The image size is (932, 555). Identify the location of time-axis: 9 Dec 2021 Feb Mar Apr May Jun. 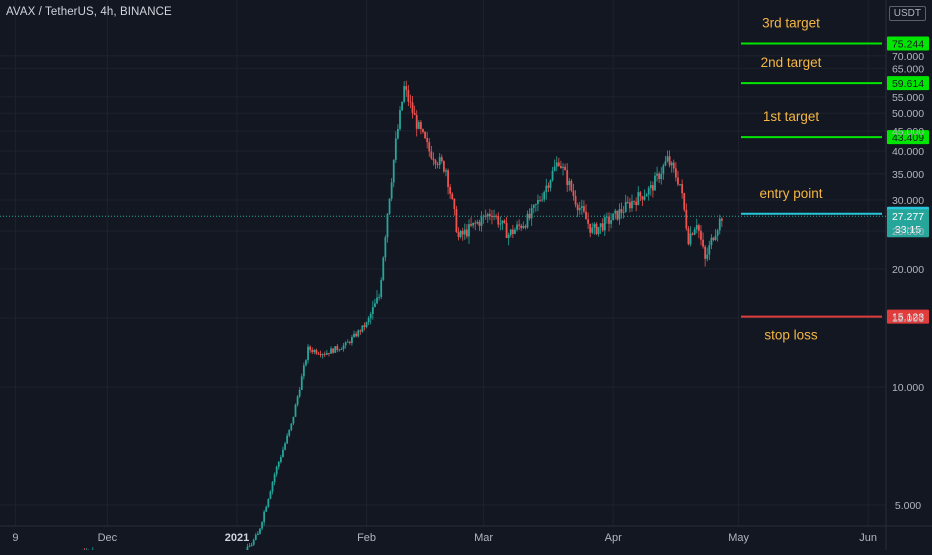
(444, 538).